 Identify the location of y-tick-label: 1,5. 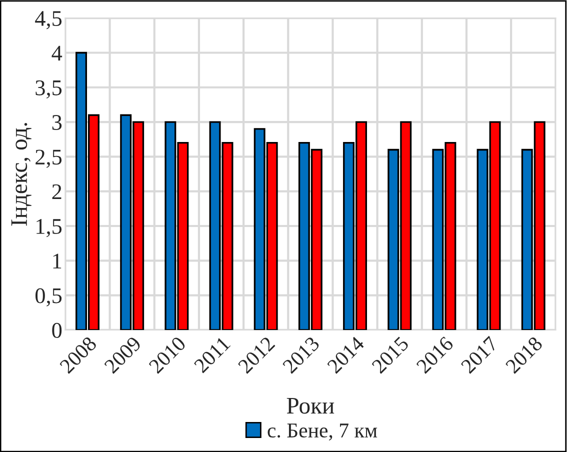
(49, 228).